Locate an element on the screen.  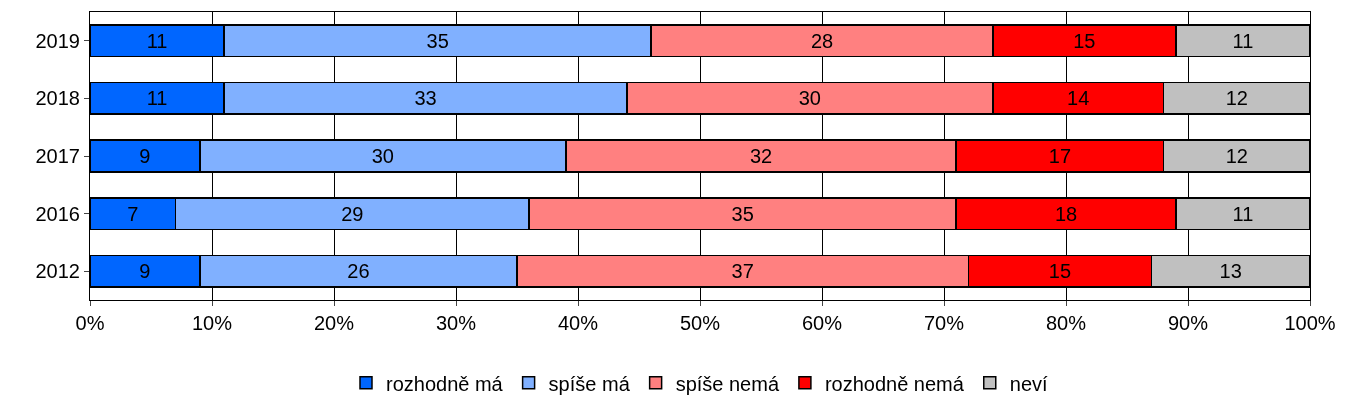
y-tick-label: 2018 is located at coordinates (57, 98).